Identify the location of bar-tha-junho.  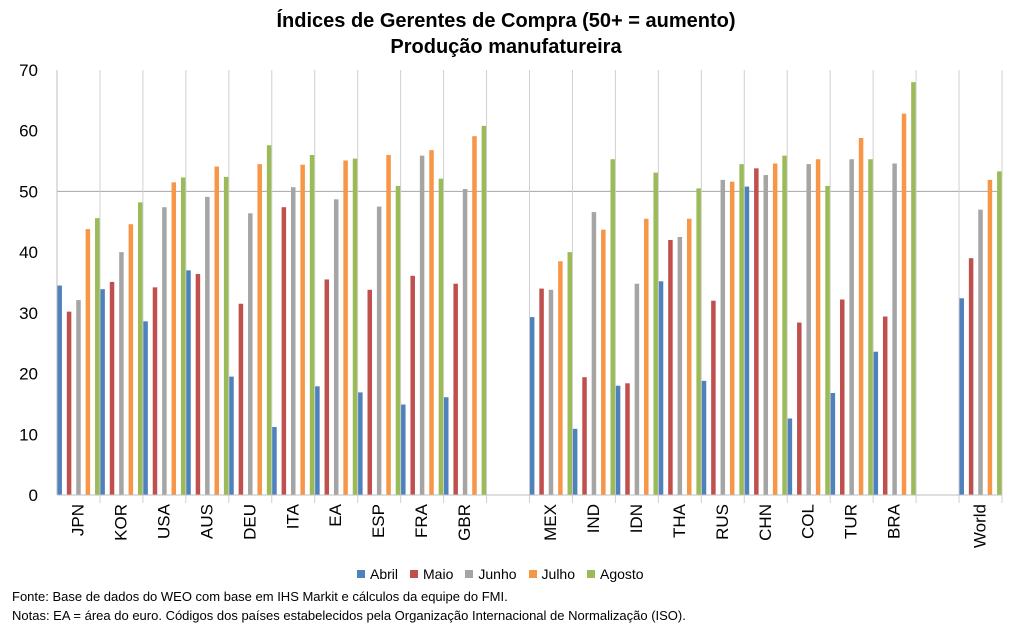
(680, 365).